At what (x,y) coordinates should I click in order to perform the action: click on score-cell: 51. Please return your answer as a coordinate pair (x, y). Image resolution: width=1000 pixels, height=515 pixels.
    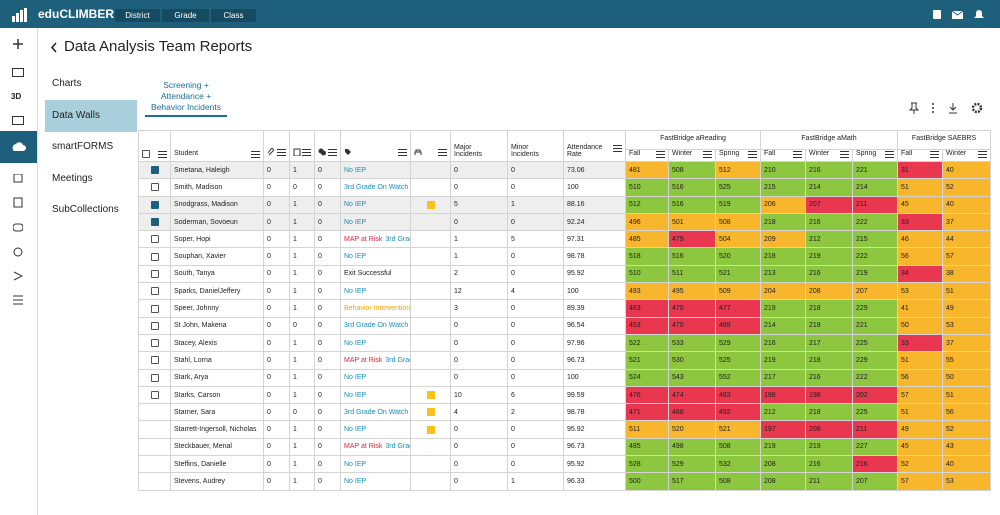
    Looking at the image, I should click on (967, 395).